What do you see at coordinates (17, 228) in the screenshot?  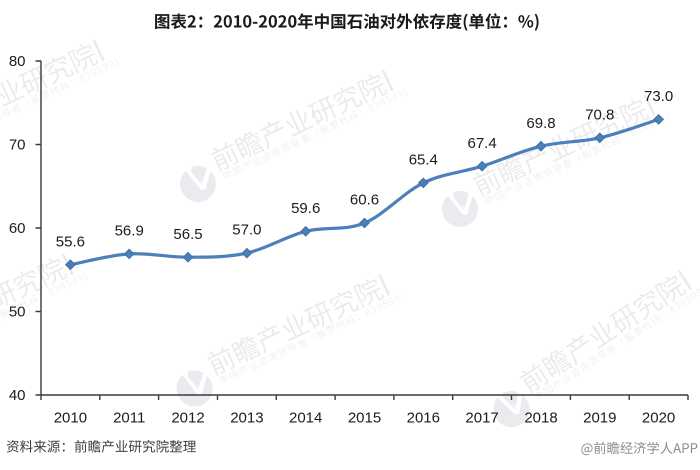 I see `svg-text: 60` at bounding box center [17, 228].